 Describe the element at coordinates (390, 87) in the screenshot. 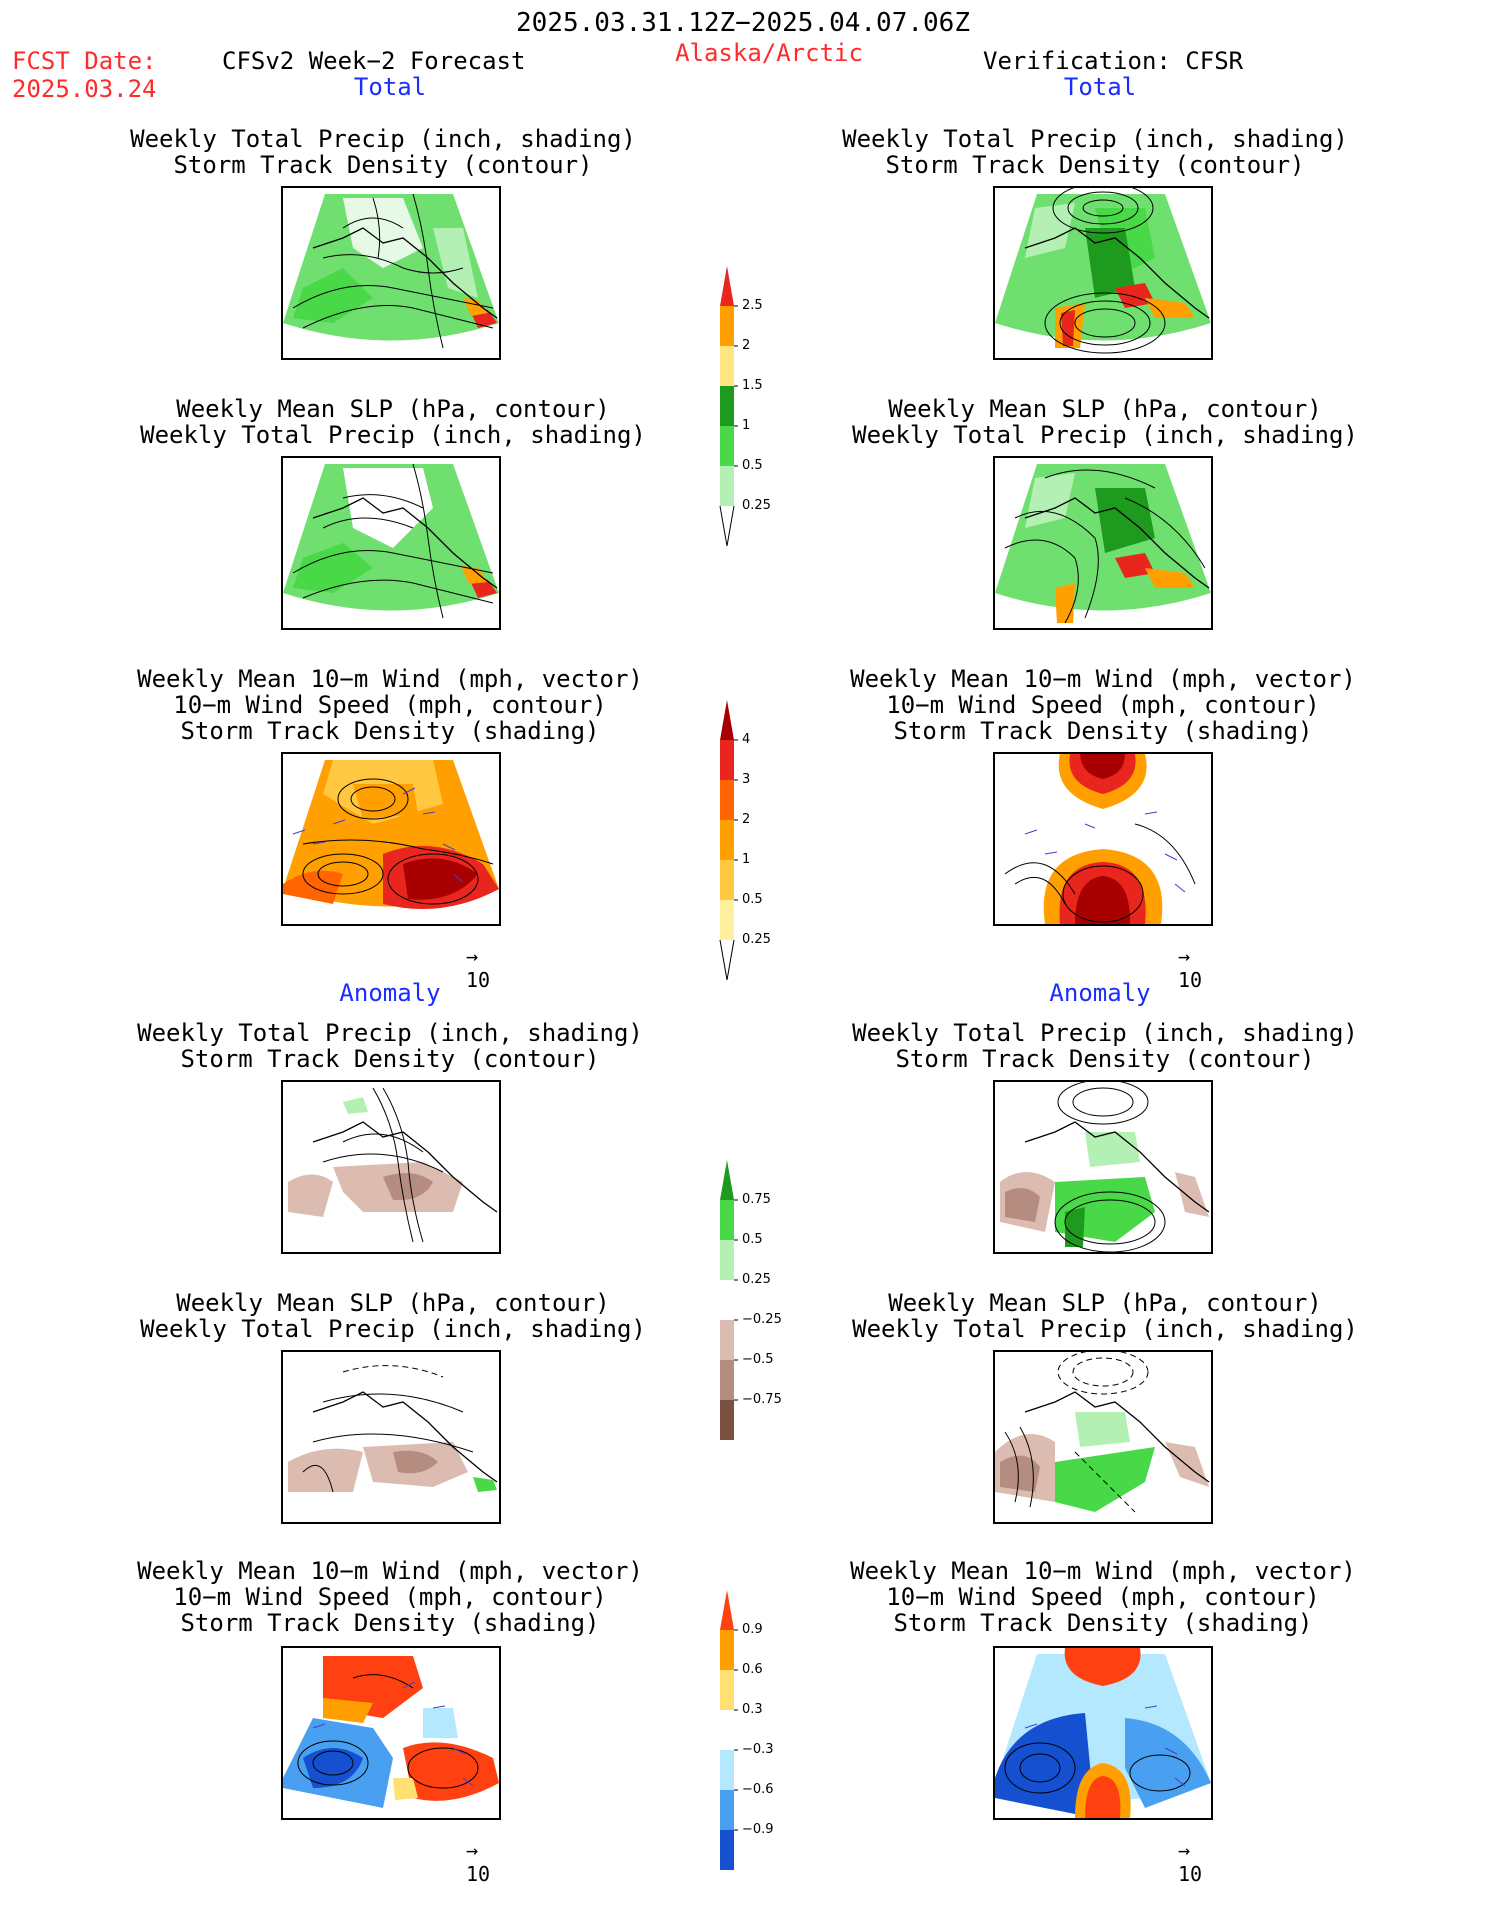

I see `section-total-left: Total` at that location.